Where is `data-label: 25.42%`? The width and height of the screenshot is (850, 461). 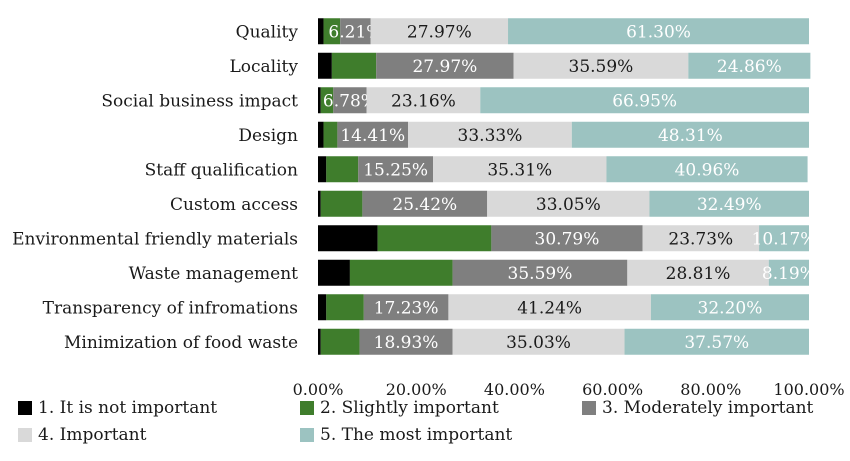 data-label: 25.42% is located at coordinates (424, 205).